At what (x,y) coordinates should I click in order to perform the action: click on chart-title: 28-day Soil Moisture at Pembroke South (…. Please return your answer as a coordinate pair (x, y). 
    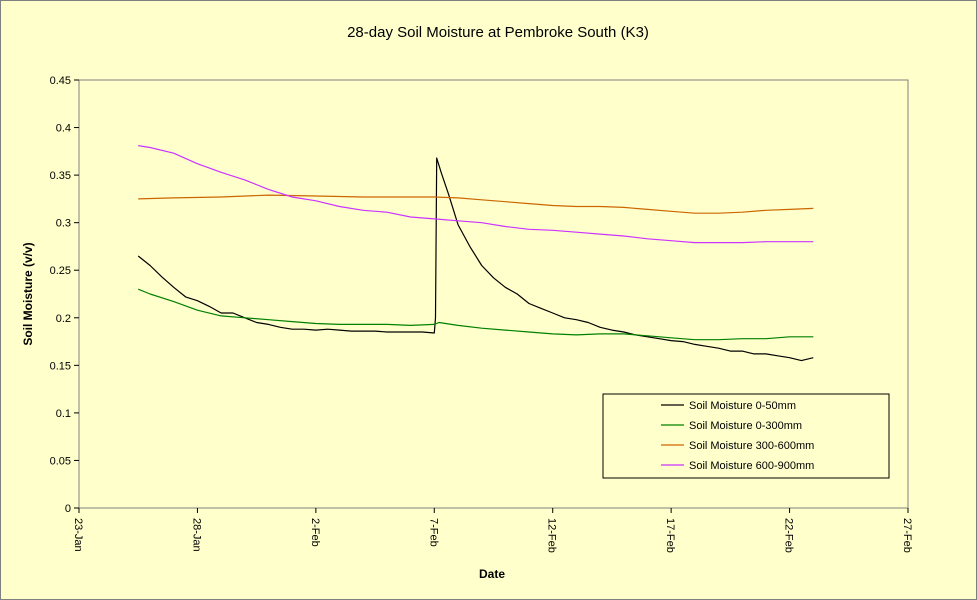
    Looking at the image, I should click on (498, 32).